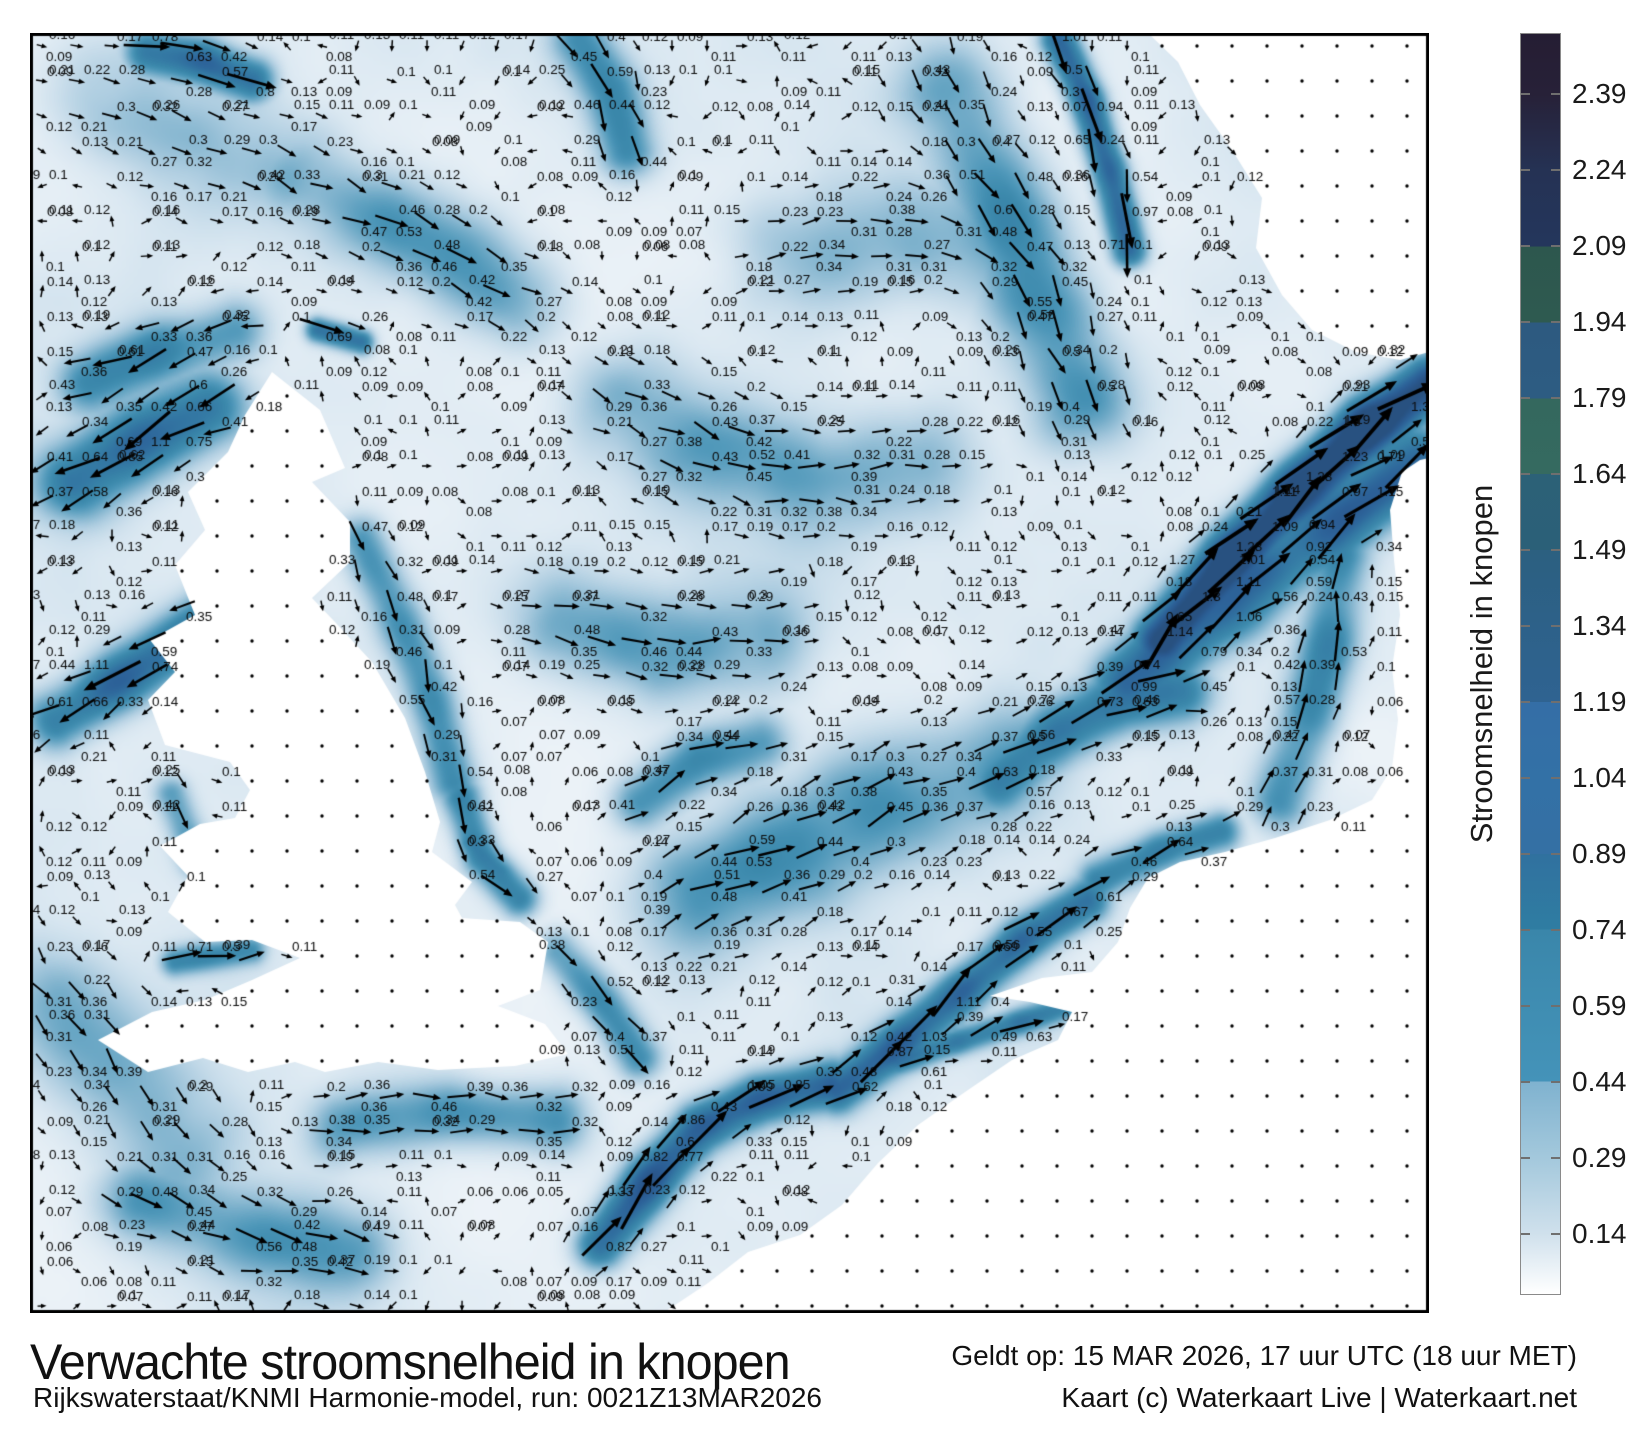 Image resolution: width=1650 pixels, height=1450 pixels. Describe the element at coordinates (1599, 169) in the screenshot. I see `colorbar-tick-label: 2.24` at that location.